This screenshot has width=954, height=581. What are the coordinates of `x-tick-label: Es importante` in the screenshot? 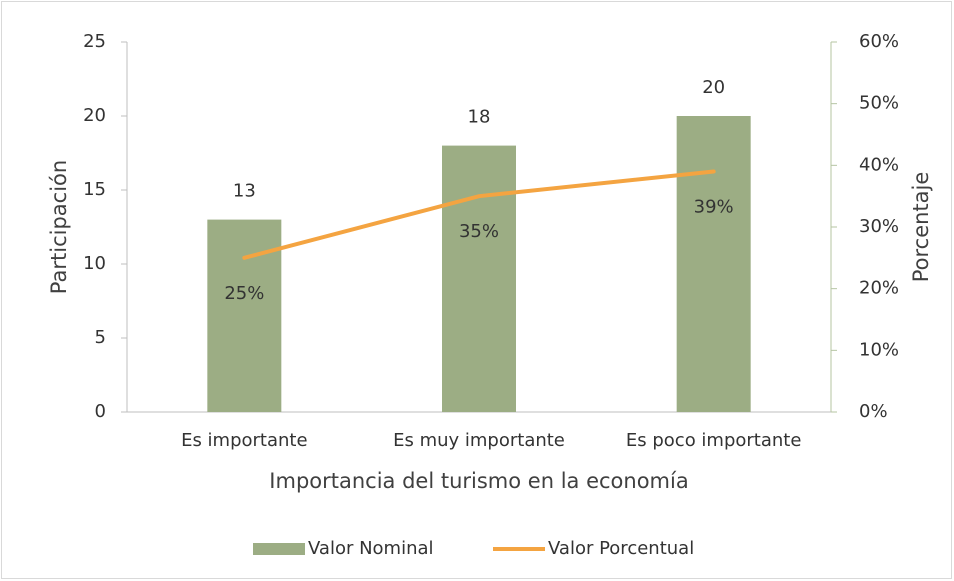 It's located at (244, 440).